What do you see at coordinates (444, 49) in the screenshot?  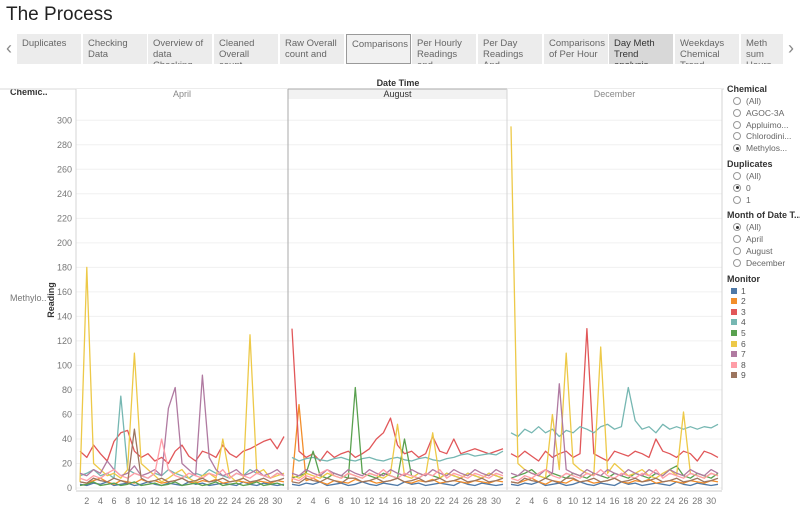 I see `tab-7: Per Hourly Readings and` at bounding box center [444, 49].